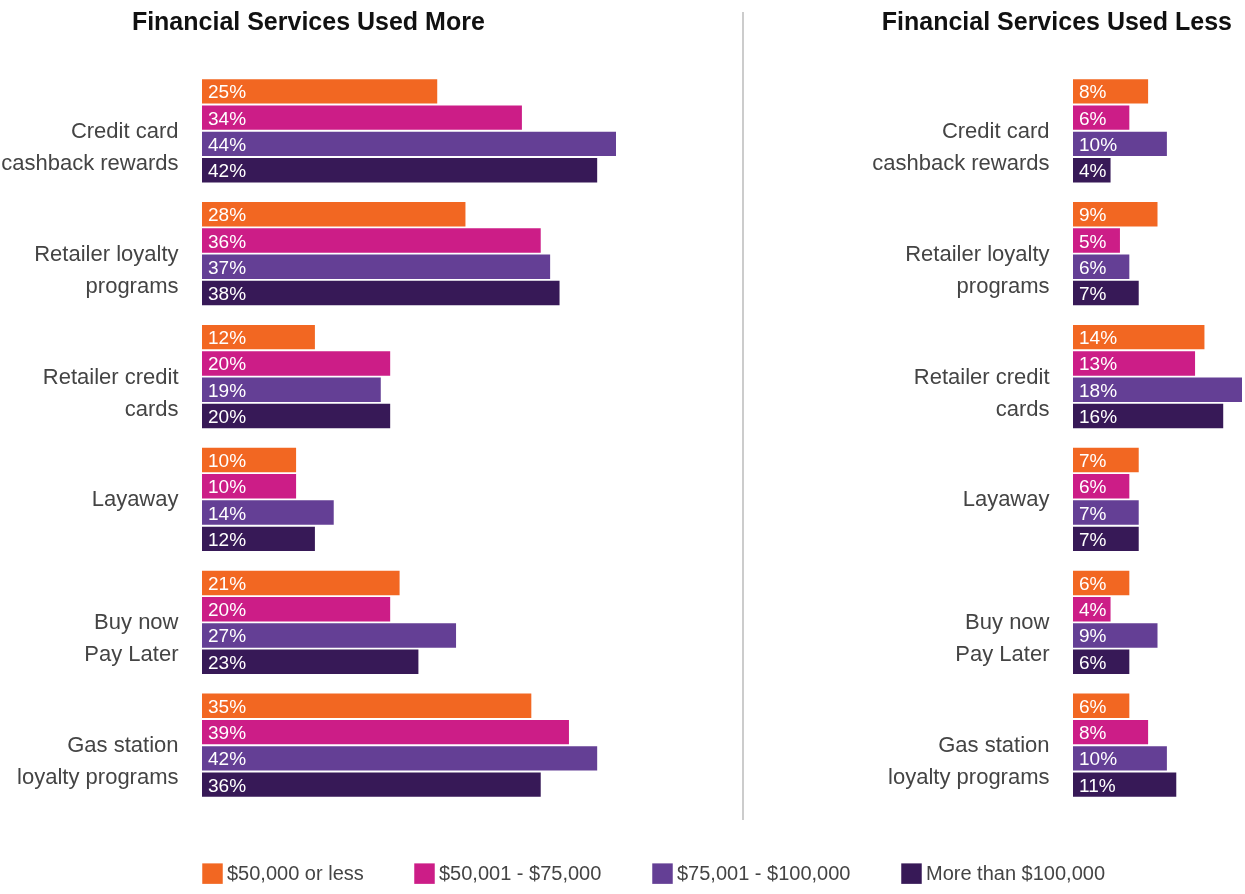 The image size is (1245, 894). Describe the element at coordinates (227, 733) in the screenshot. I see `data-label: 39%` at that location.